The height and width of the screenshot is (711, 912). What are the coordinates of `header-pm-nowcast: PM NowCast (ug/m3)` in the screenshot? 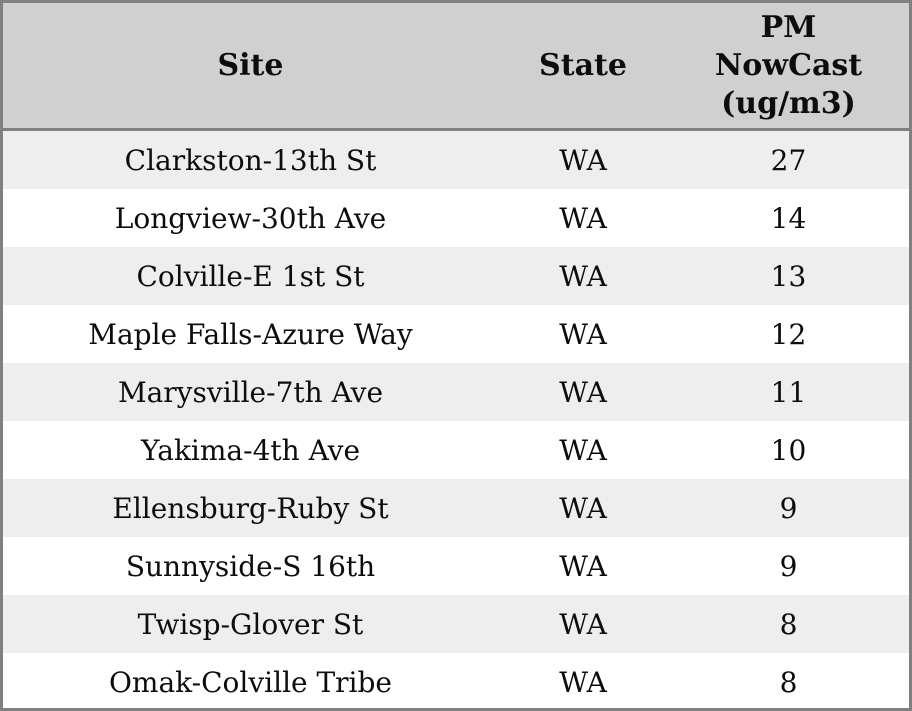 It's located at (788, 65).